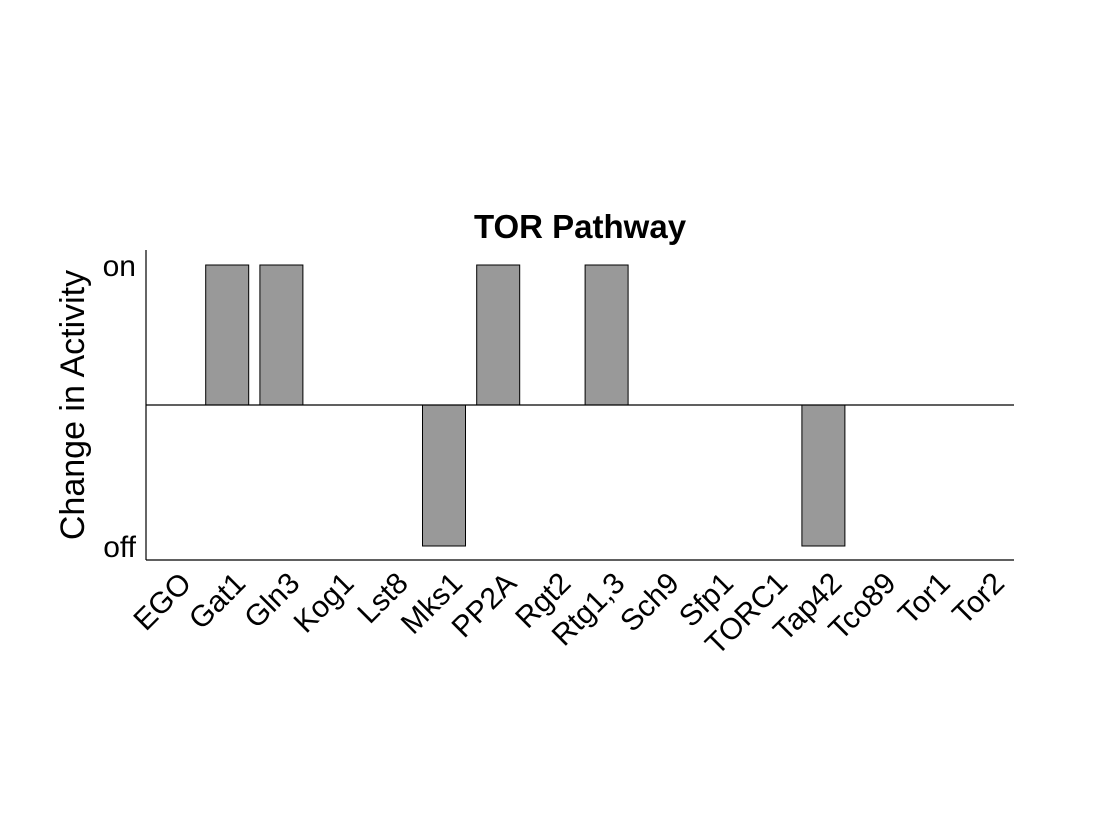  I want to click on y-axis-label: Change in Activity, so click(73, 405).